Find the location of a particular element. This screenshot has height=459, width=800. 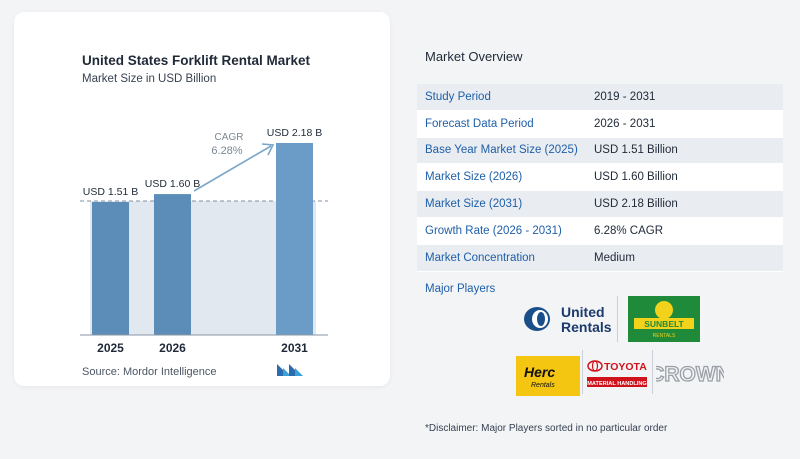

x-tick-label: 2025 is located at coordinates (110, 348).